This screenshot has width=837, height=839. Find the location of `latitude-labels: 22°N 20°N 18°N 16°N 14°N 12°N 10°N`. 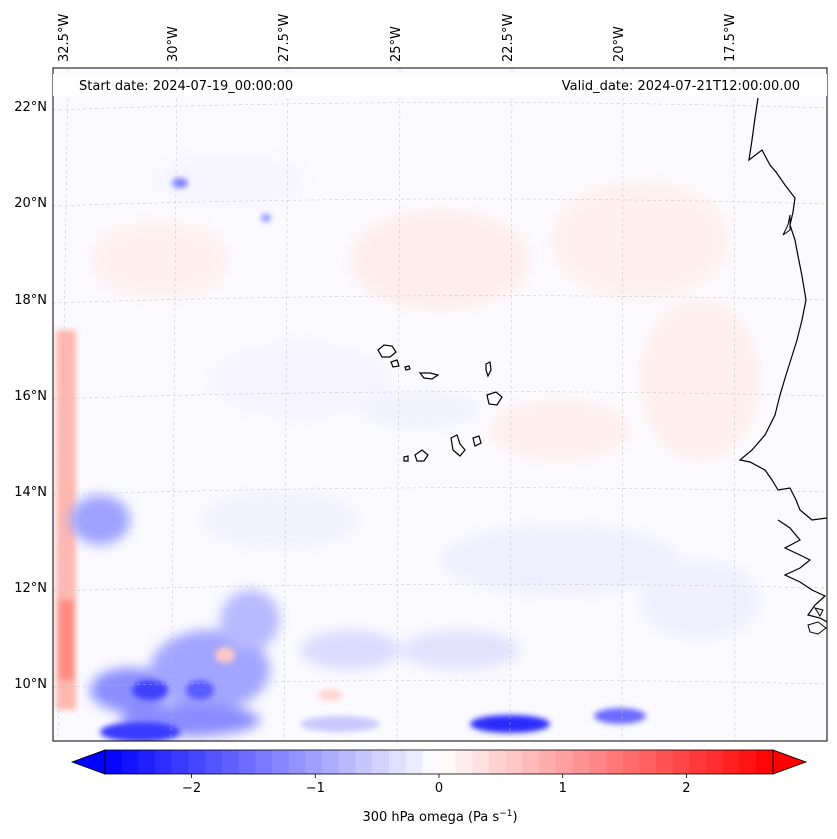

latitude-labels: 22°N 20°N 18°N 16°N 14°N 12°N 10°N is located at coordinates (30, 396).